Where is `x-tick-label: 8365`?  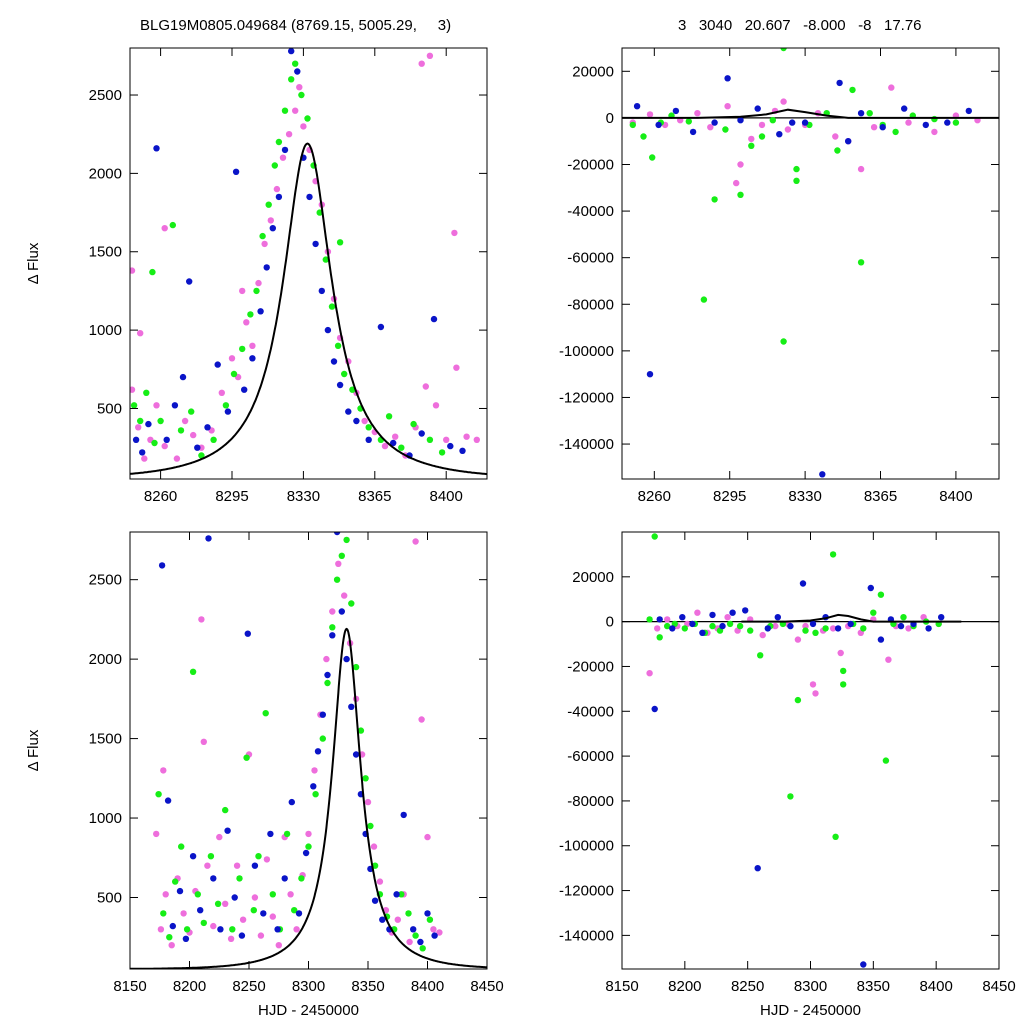
x-tick-label: 8365 is located at coordinates (374, 496).